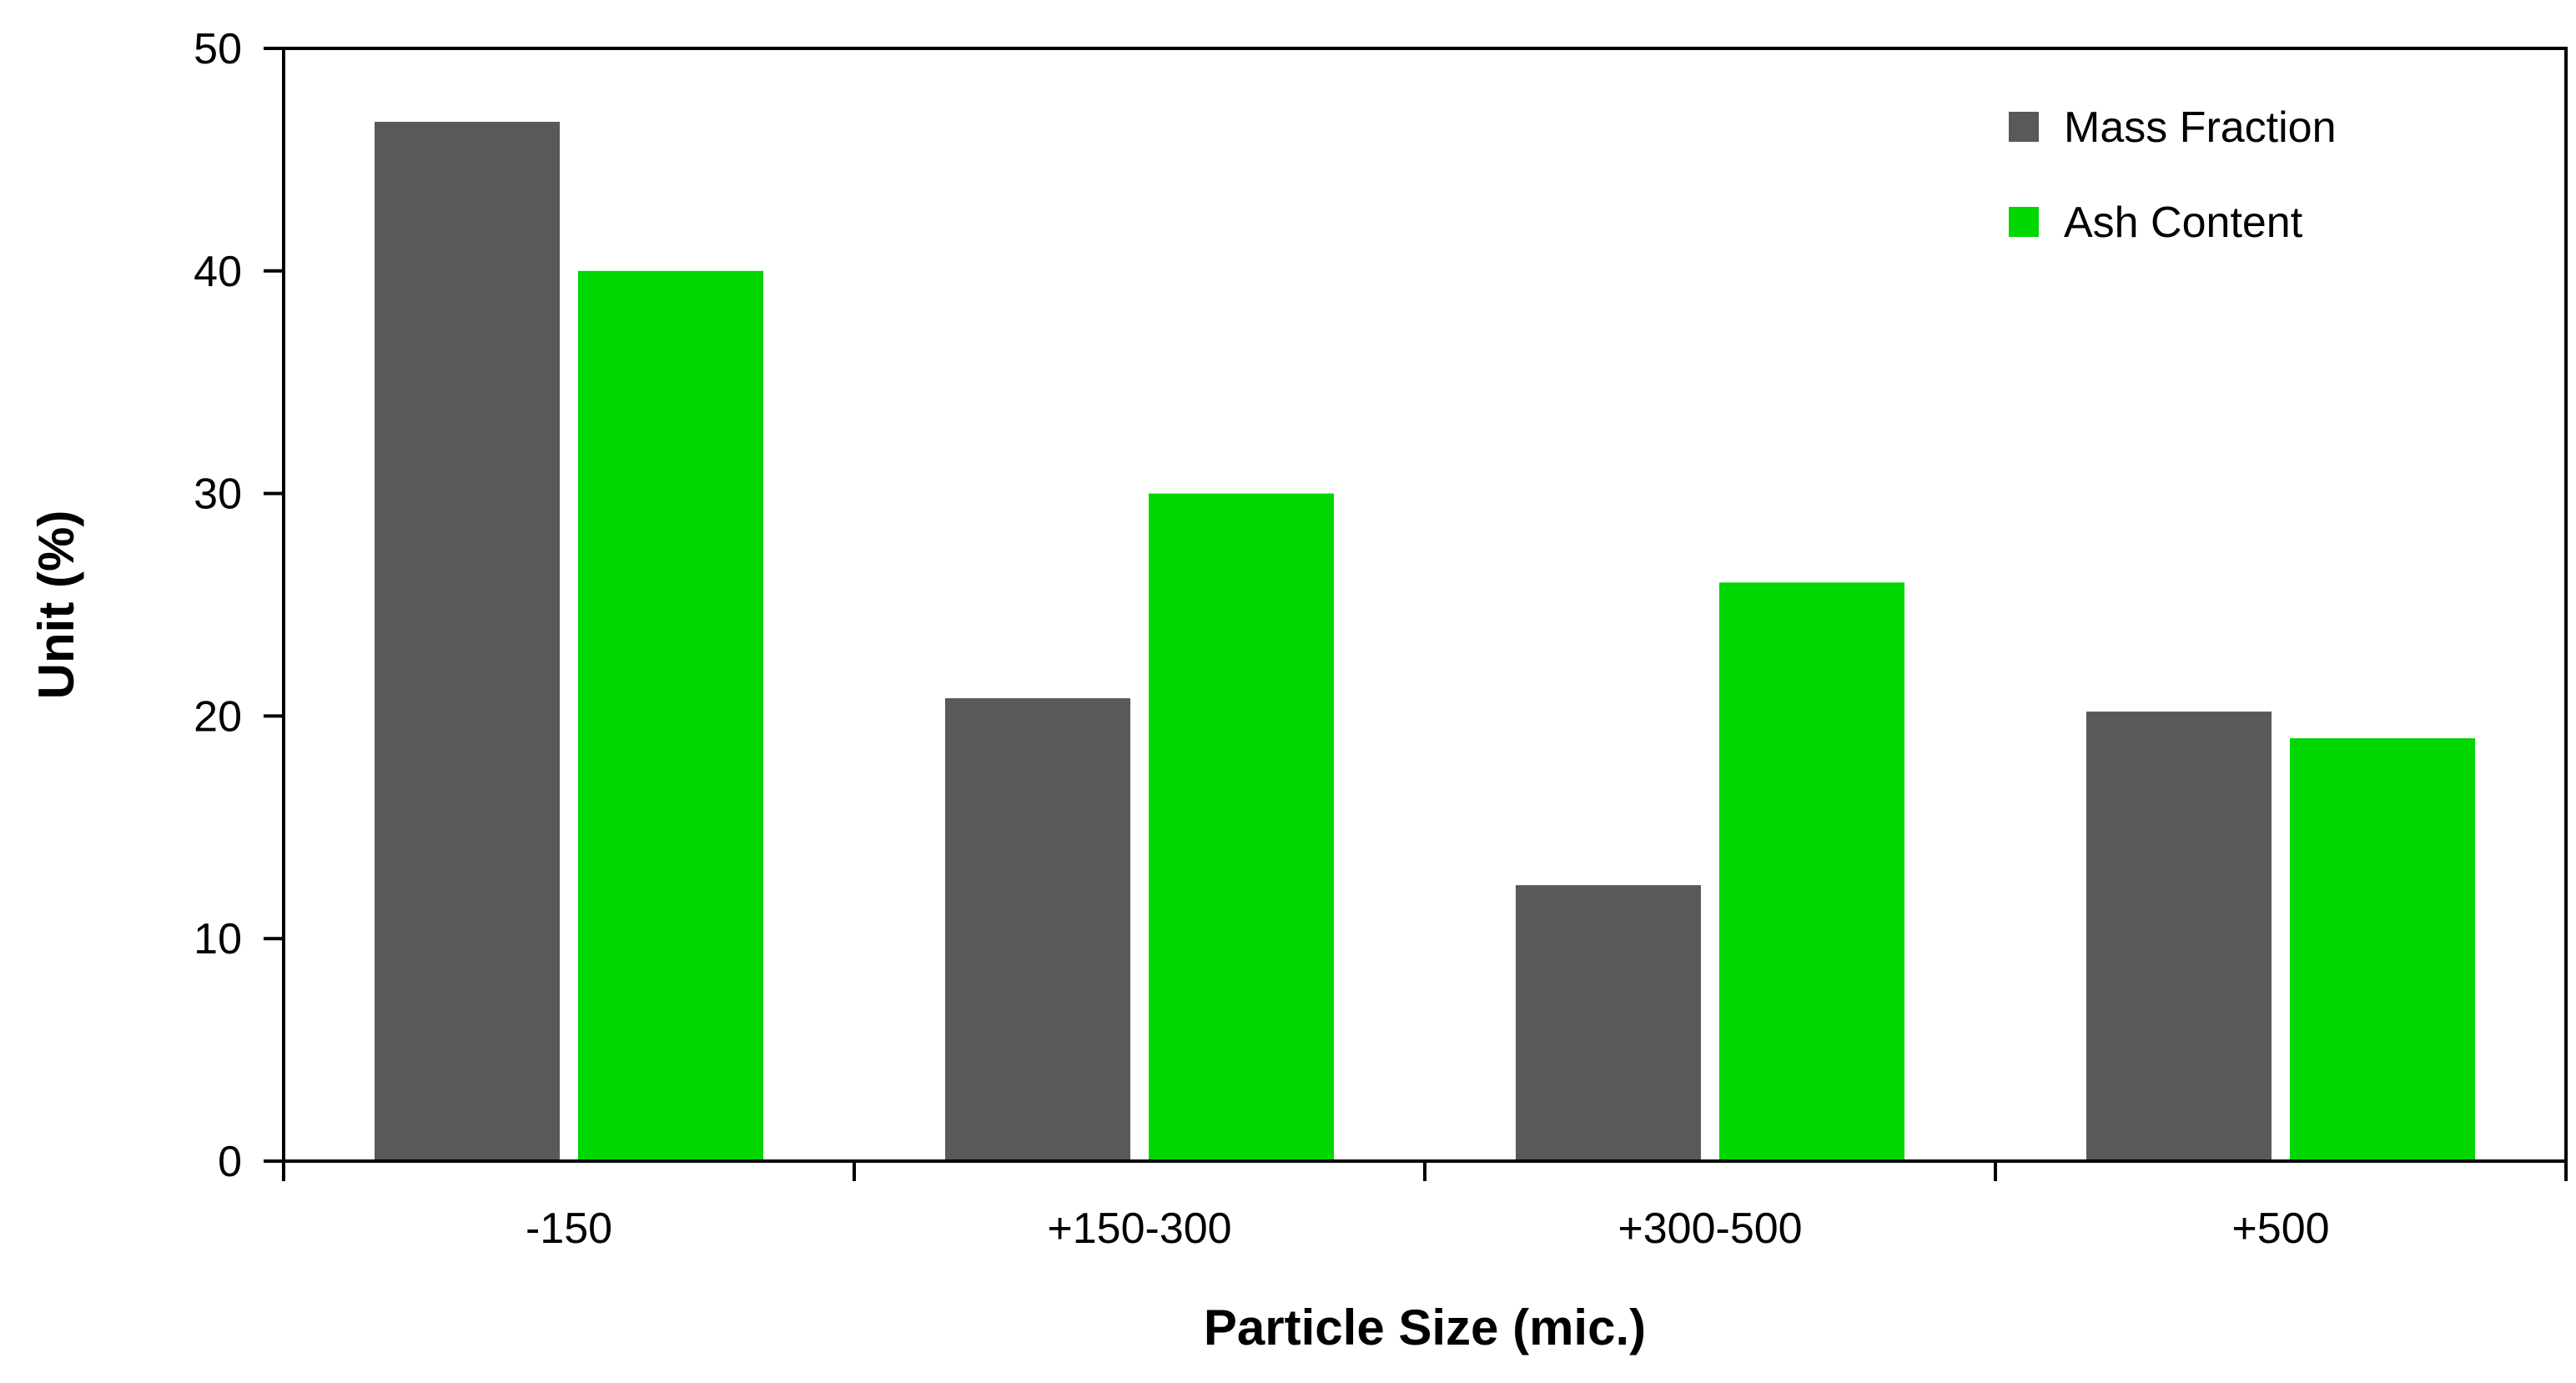 This screenshot has height=1383, width=2576. Describe the element at coordinates (218, 49) in the screenshot. I see `y-tick-label: 50` at that location.